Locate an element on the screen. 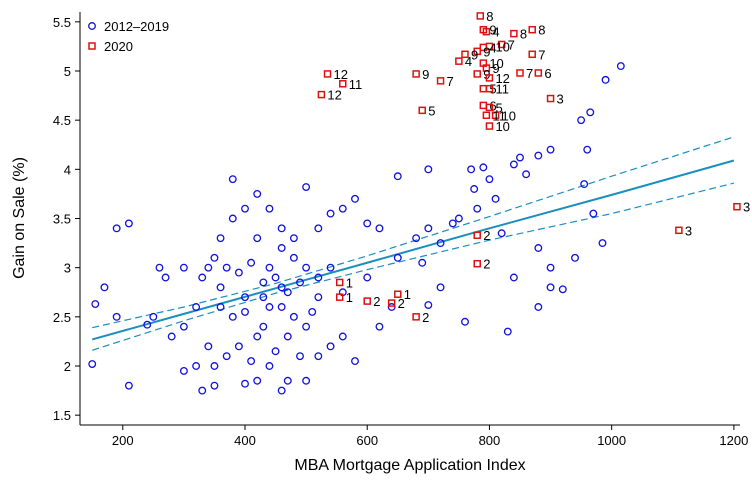  point-label: 3 is located at coordinates (688, 230).